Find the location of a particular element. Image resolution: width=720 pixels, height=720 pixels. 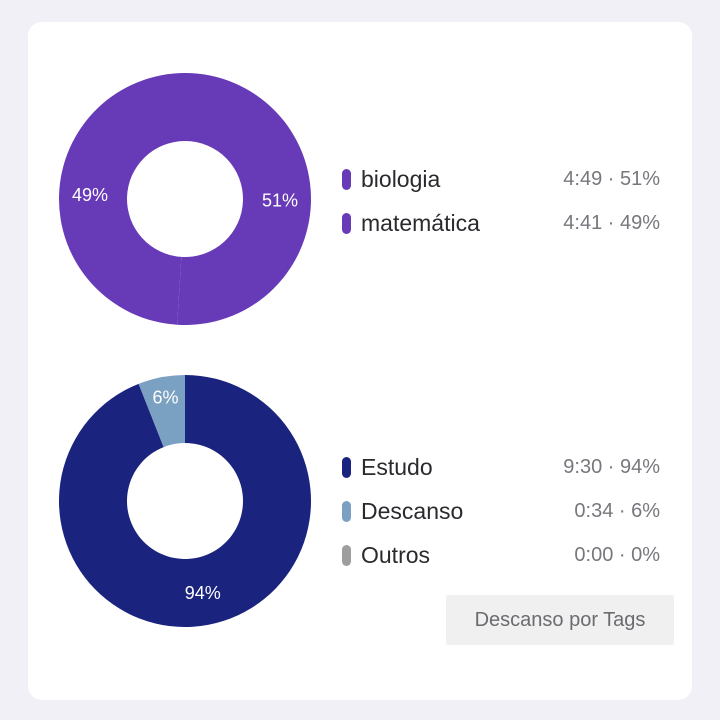

legend-row-estudo: Estudo 9:30 · 94% is located at coordinates (501, 467).